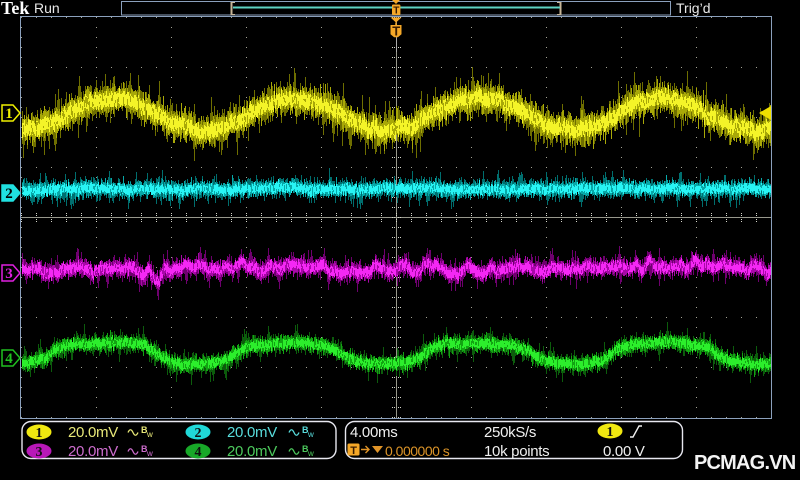  Describe the element at coordinates (693, 8) in the screenshot. I see `svg-text: Trig’d` at that location.